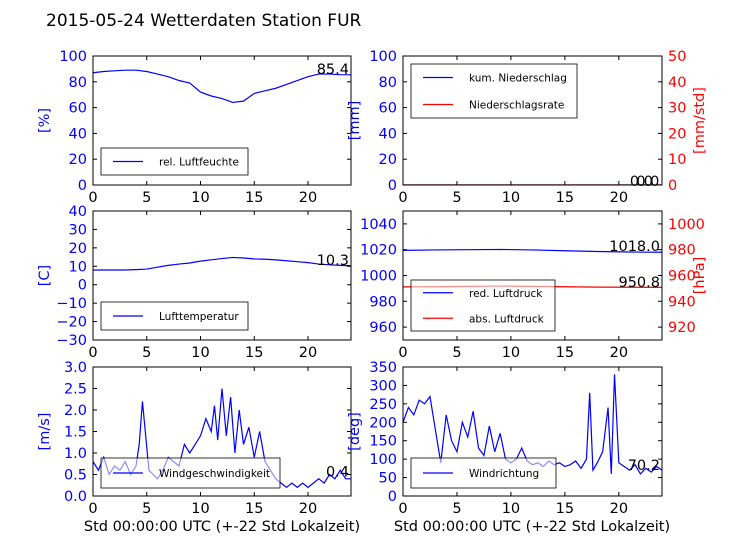 The image size is (736, 552). Describe the element at coordinates (82, 286) in the screenshot. I see `y-tick-label-temperature: 0` at that location.